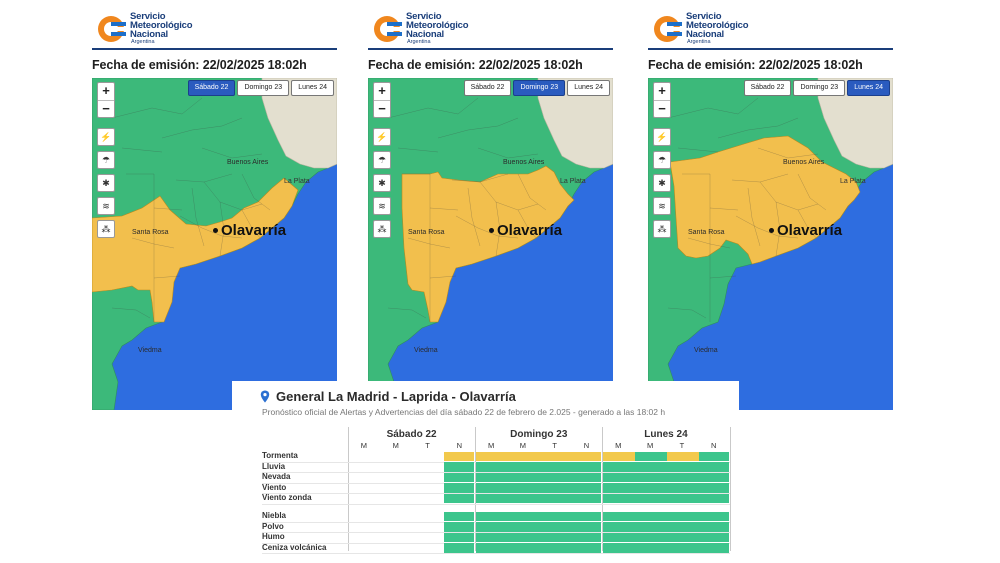 Image resolution: width=1000 pixels, height=563 pixels. I want to click on uruguay-territory, so click(299, 123).